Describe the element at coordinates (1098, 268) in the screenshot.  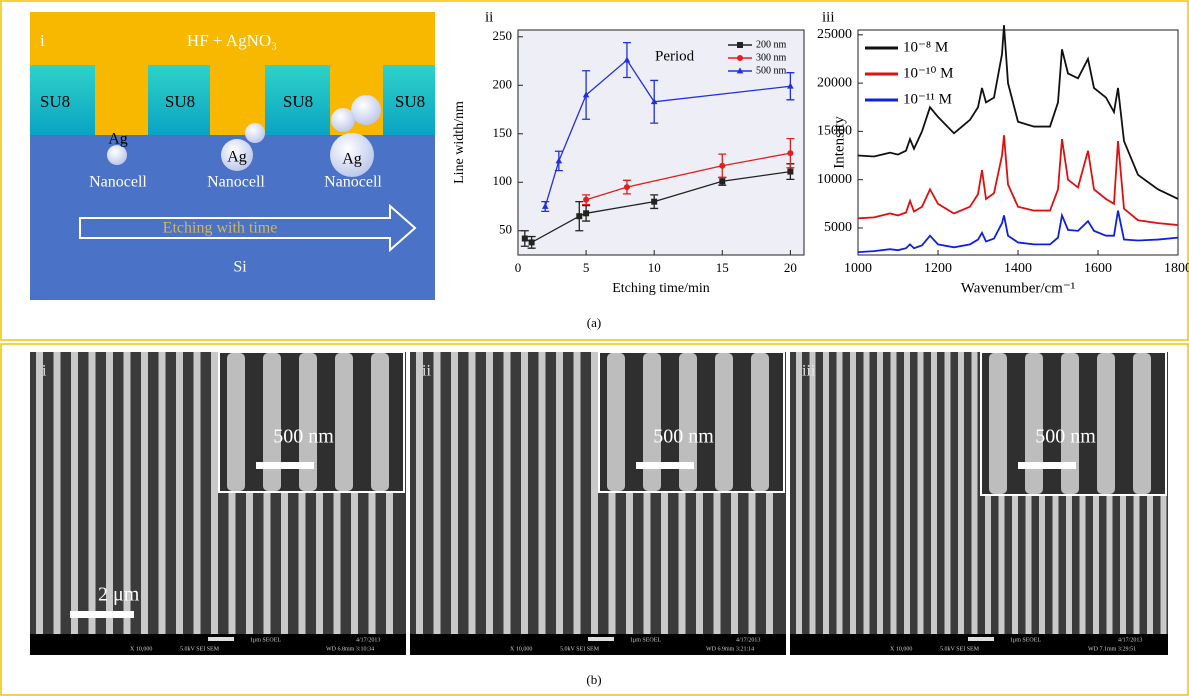
I see `x-tick-label: 1600` at that location.